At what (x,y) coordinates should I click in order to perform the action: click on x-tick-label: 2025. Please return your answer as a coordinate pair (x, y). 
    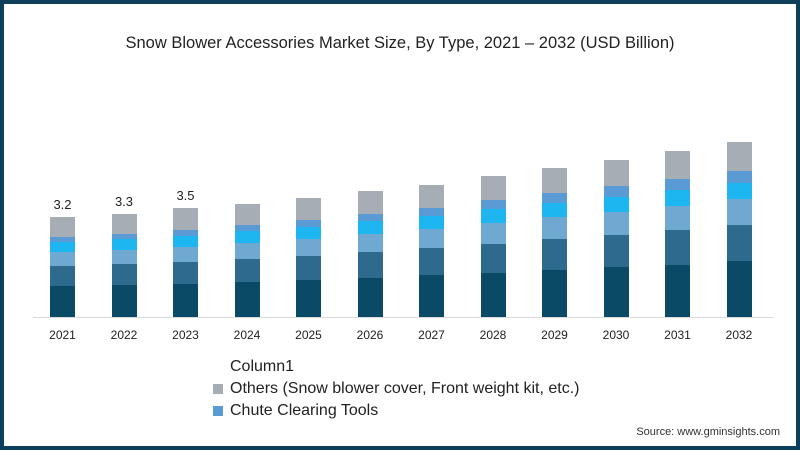
    Looking at the image, I should click on (308, 335).